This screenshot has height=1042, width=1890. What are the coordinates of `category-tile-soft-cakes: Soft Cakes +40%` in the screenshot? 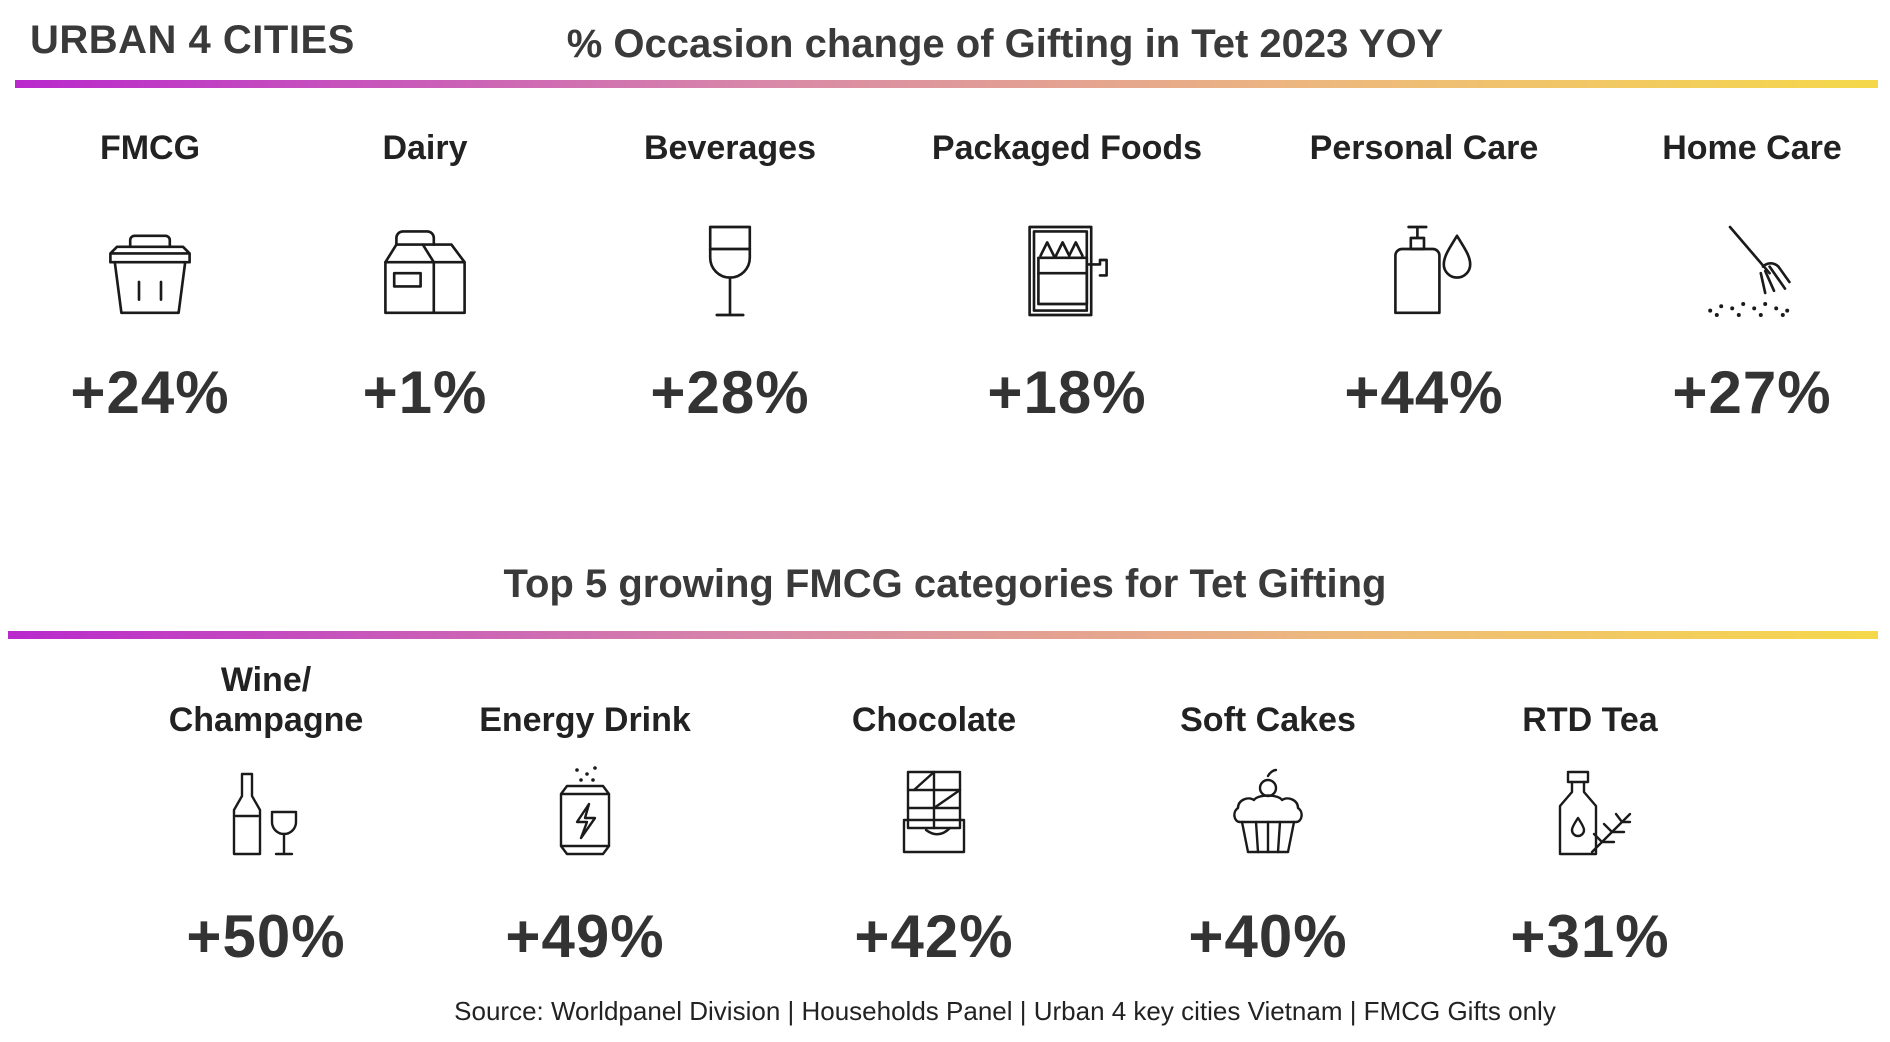 It's located at (1268, 815).